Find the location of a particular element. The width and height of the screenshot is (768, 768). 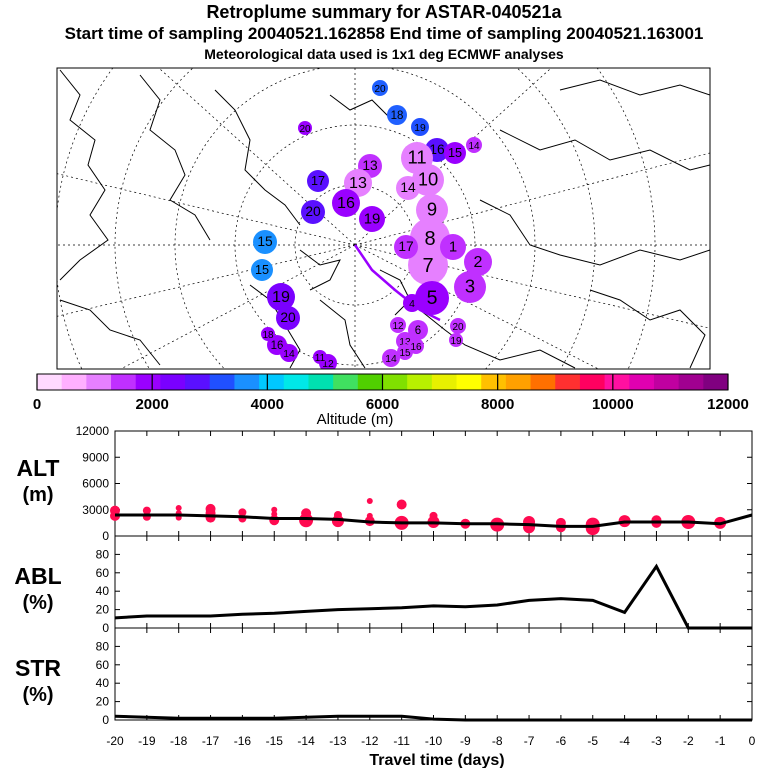

y-tick-label: 12000 is located at coordinates (93, 431).